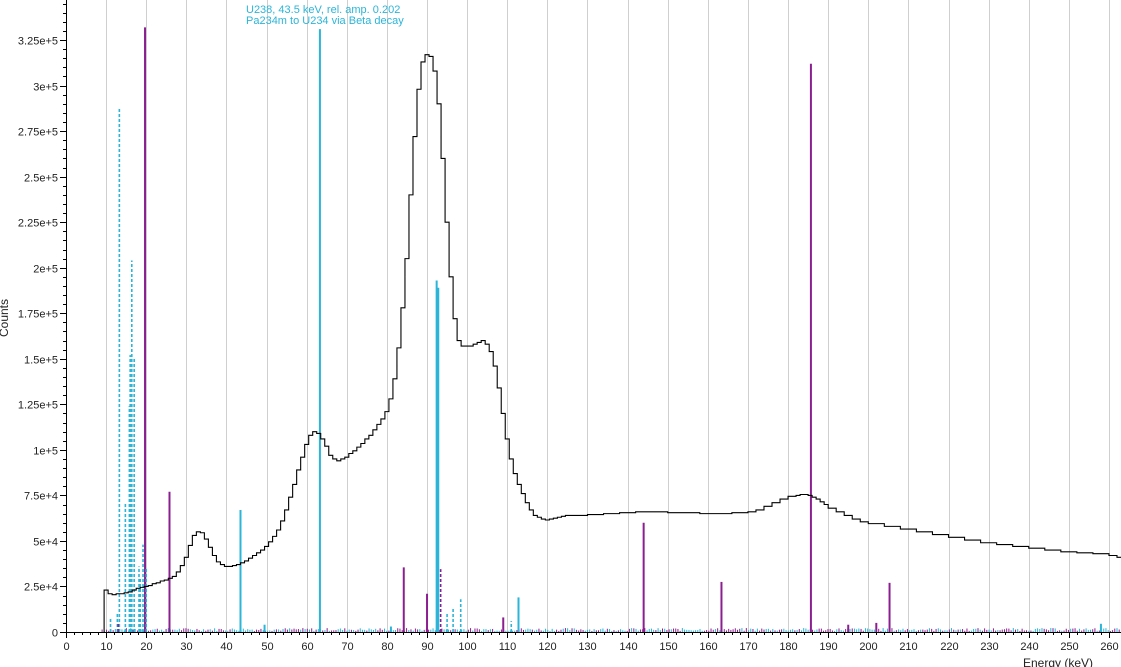 The height and width of the screenshot is (667, 1121). What do you see at coordinates (41, 588) in the screenshot?
I see `y-tick-label: 2.5e+4` at bounding box center [41, 588].